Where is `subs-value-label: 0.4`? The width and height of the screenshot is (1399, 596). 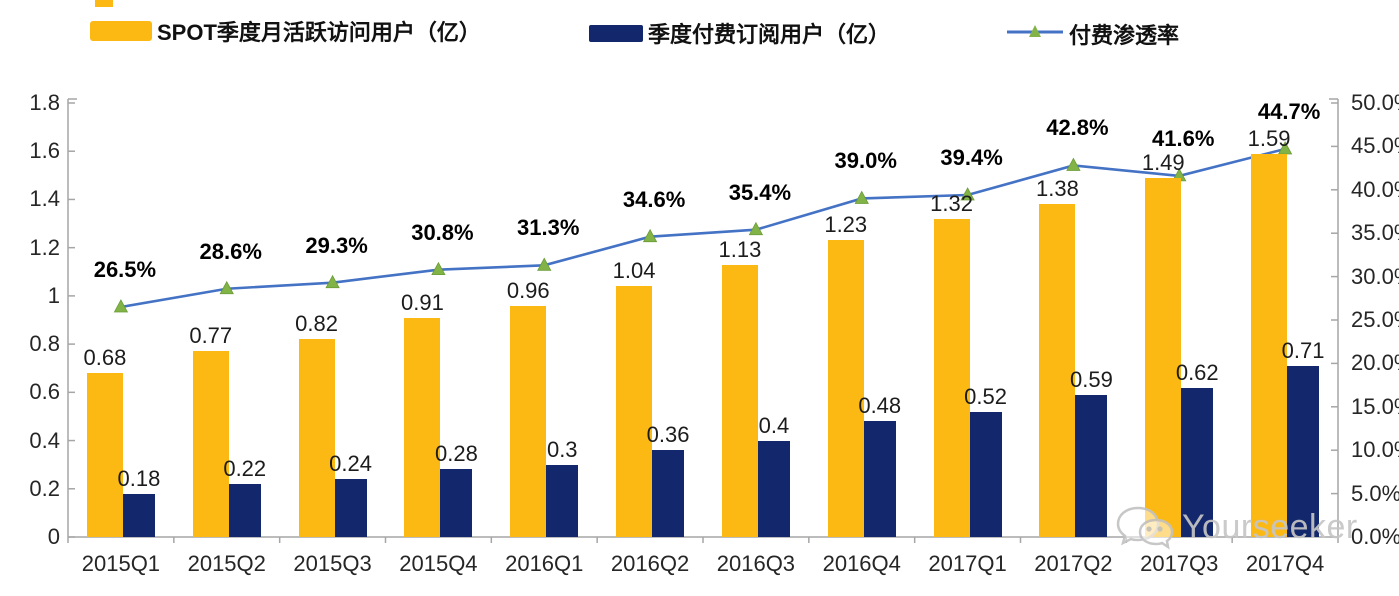
subs-value-label: 0.4 is located at coordinates (774, 425).